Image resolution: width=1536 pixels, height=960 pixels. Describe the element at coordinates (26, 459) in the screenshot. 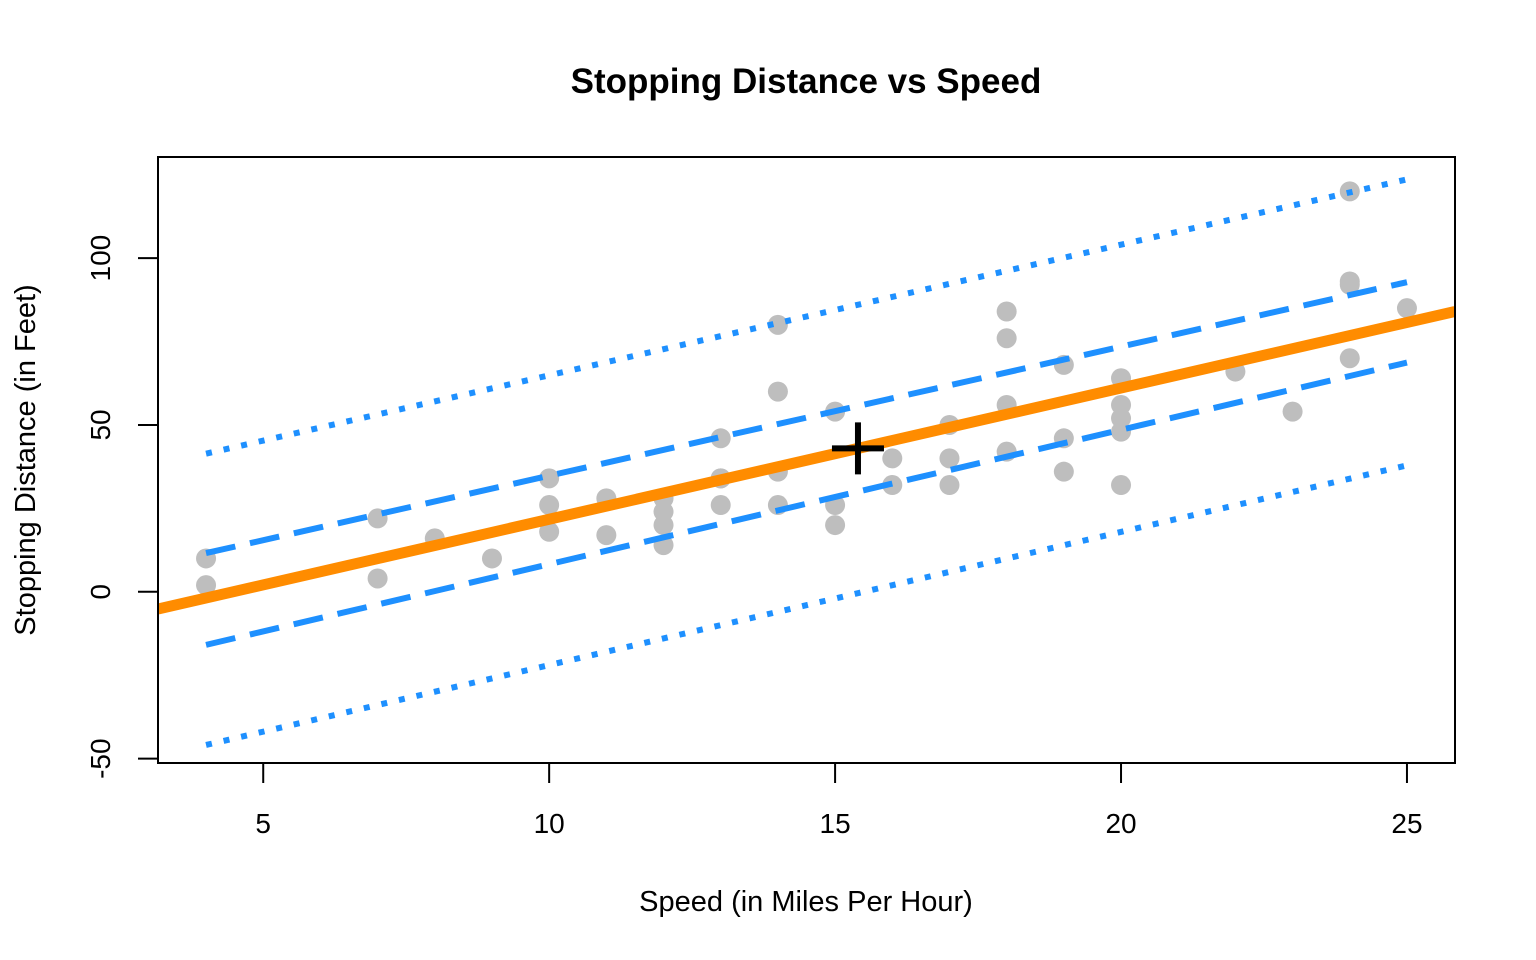

I see `y-axis-label: Stopping Distance (in Feet)` at that location.